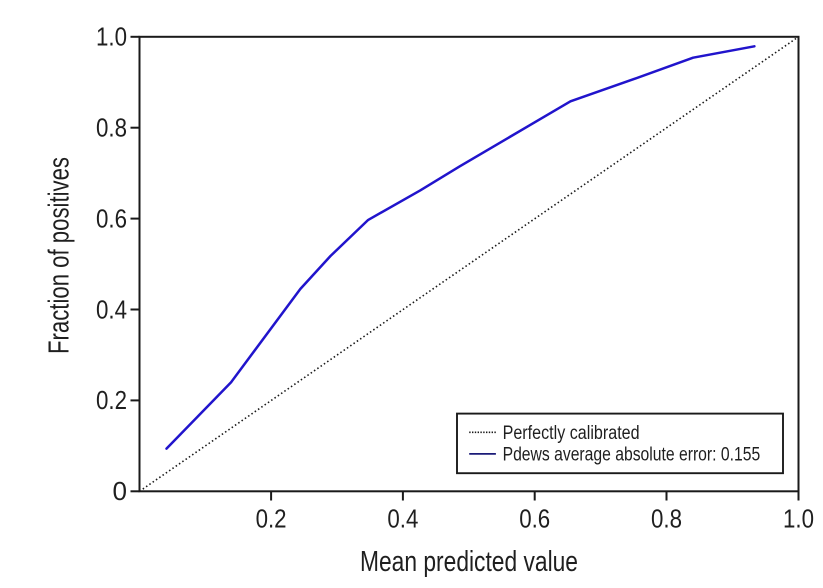 This screenshot has height=588, width=823. Describe the element at coordinates (632, 454) in the screenshot. I see `svg-text:Pdews average absolute error:: Pdews average absolute error: 0.155` at that location.